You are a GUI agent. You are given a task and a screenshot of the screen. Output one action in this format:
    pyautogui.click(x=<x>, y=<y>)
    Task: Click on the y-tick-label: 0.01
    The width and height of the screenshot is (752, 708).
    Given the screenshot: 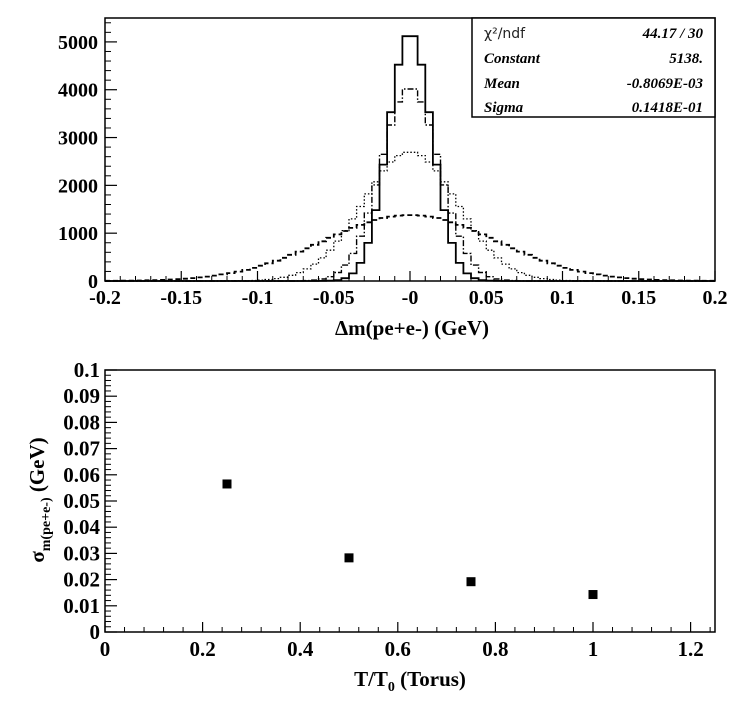 What is the action you would take?
    pyautogui.click(x=81, y=606)
    